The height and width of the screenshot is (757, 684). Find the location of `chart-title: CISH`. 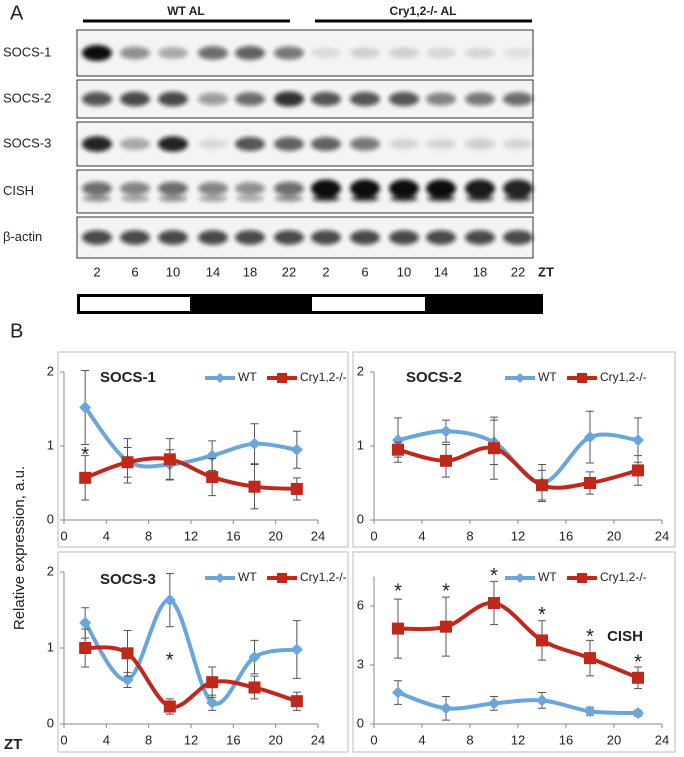

chart-title: CISH is located at coordinates (625, 636).